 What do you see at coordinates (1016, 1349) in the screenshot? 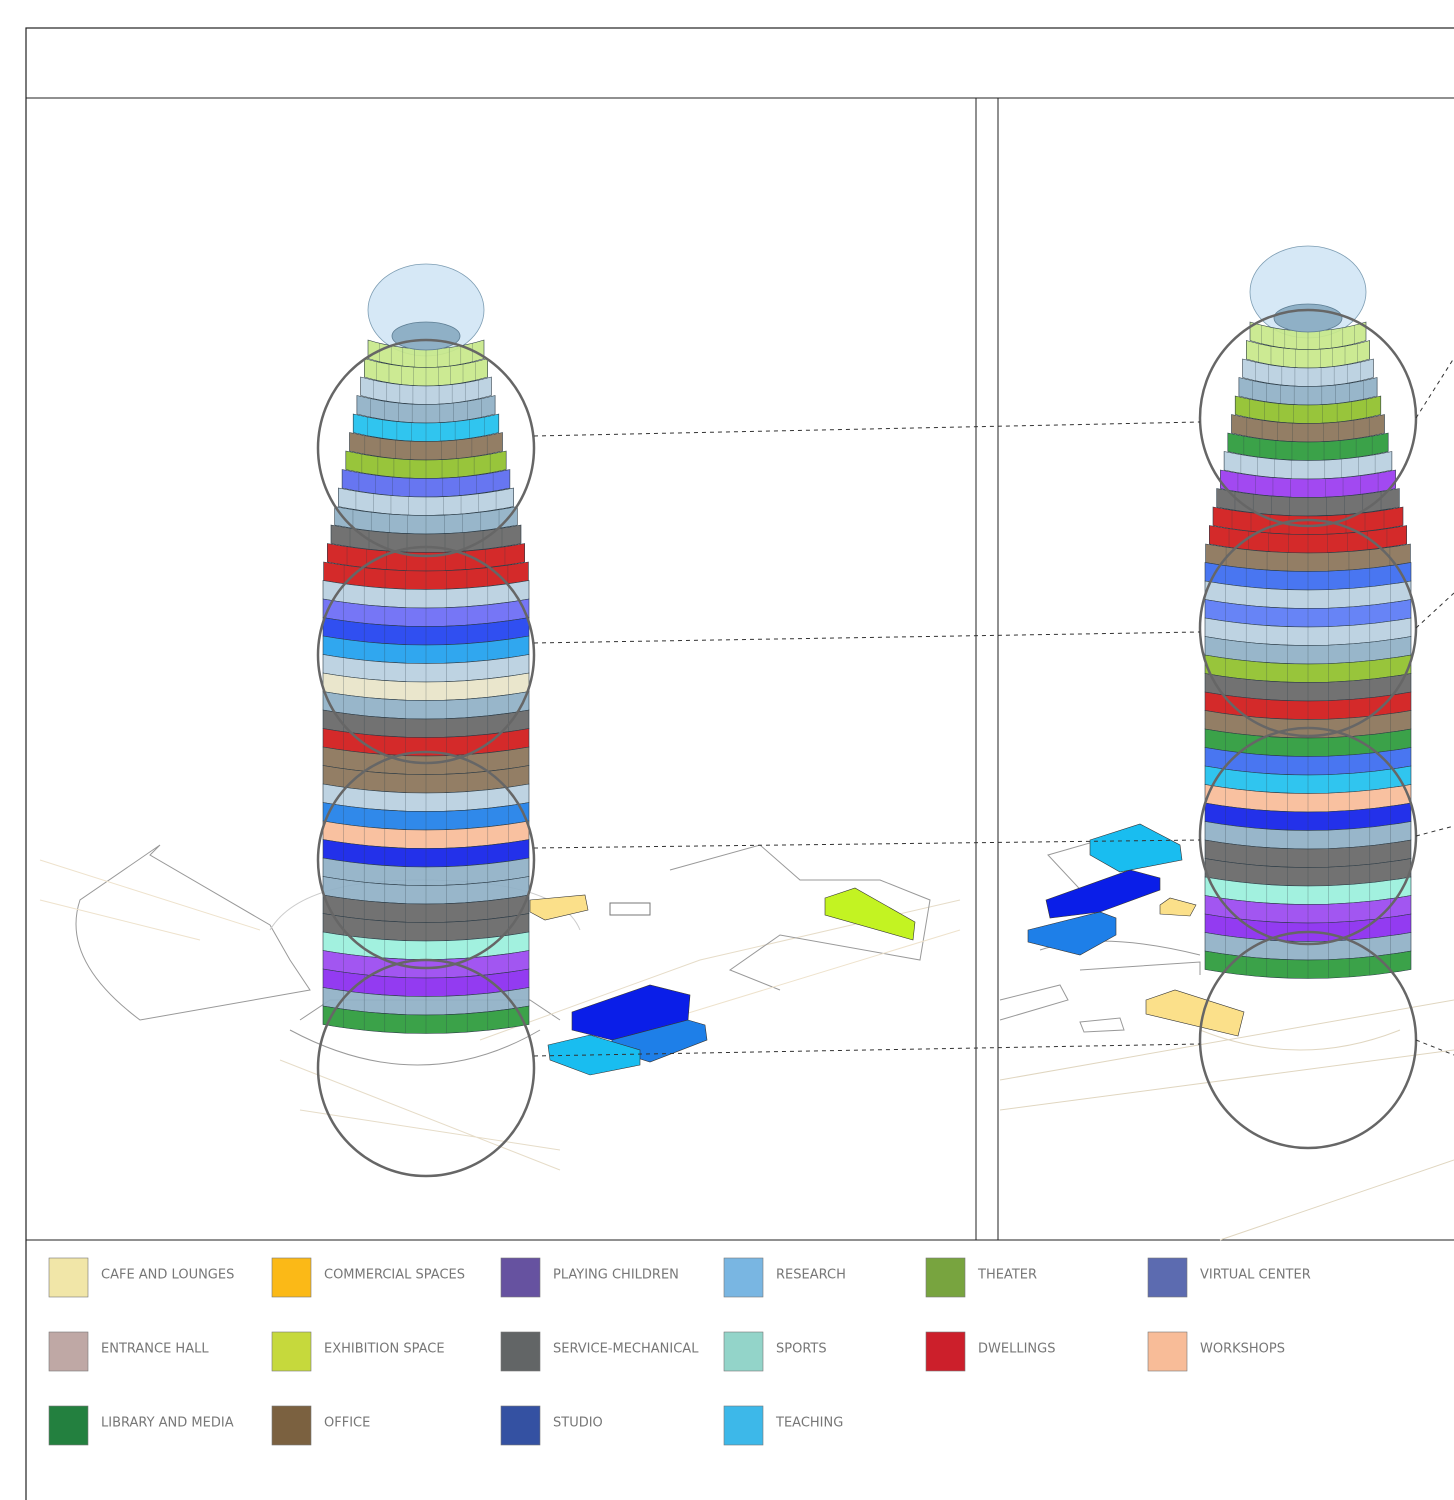
I see `legend-label: DWELLINGS` at bounding box center [1016, 1349].